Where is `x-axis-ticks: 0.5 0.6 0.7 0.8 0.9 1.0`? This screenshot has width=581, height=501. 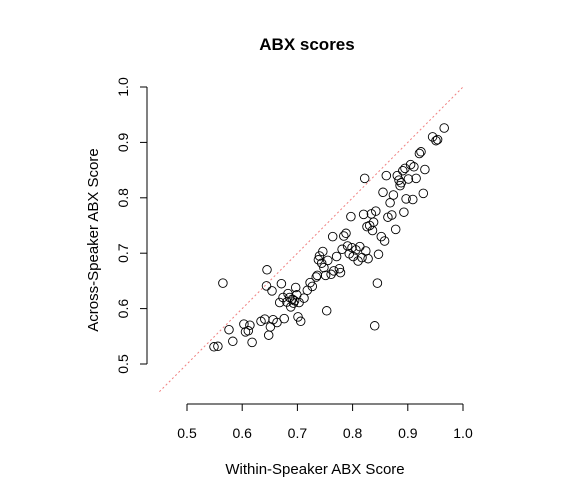 x-axis-ticks: 0.5 0.6 0.7 0.8 0.9 1.0 is located at coordinates (325, 422).